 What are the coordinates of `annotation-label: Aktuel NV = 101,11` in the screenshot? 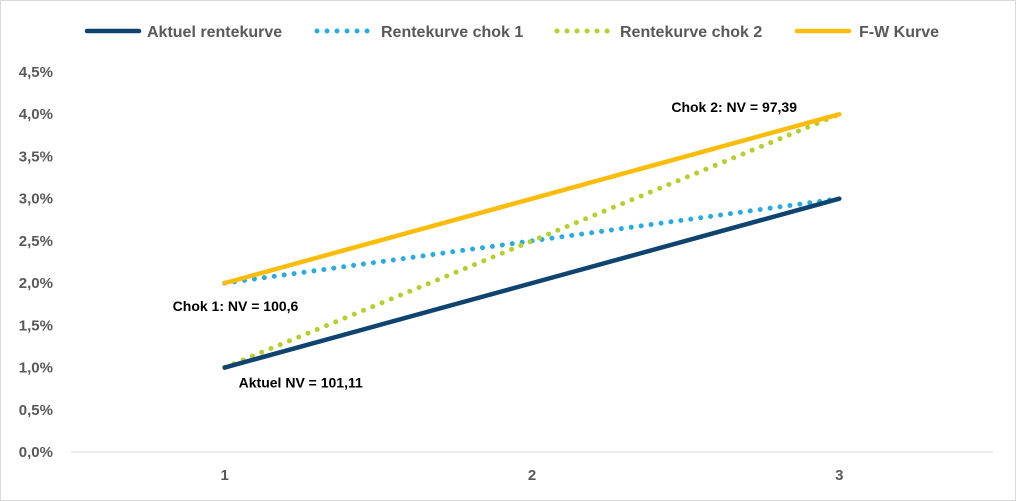 It's located at (301, 383).